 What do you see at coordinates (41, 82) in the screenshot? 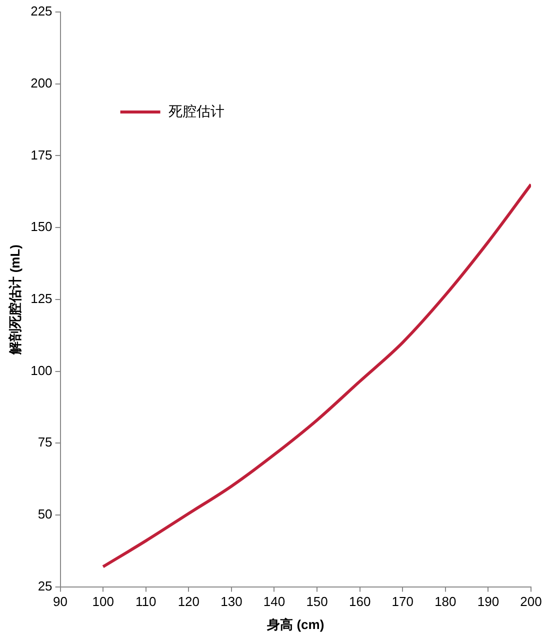
I see `y-tick-label: 200` at bounding box center [41, 82].